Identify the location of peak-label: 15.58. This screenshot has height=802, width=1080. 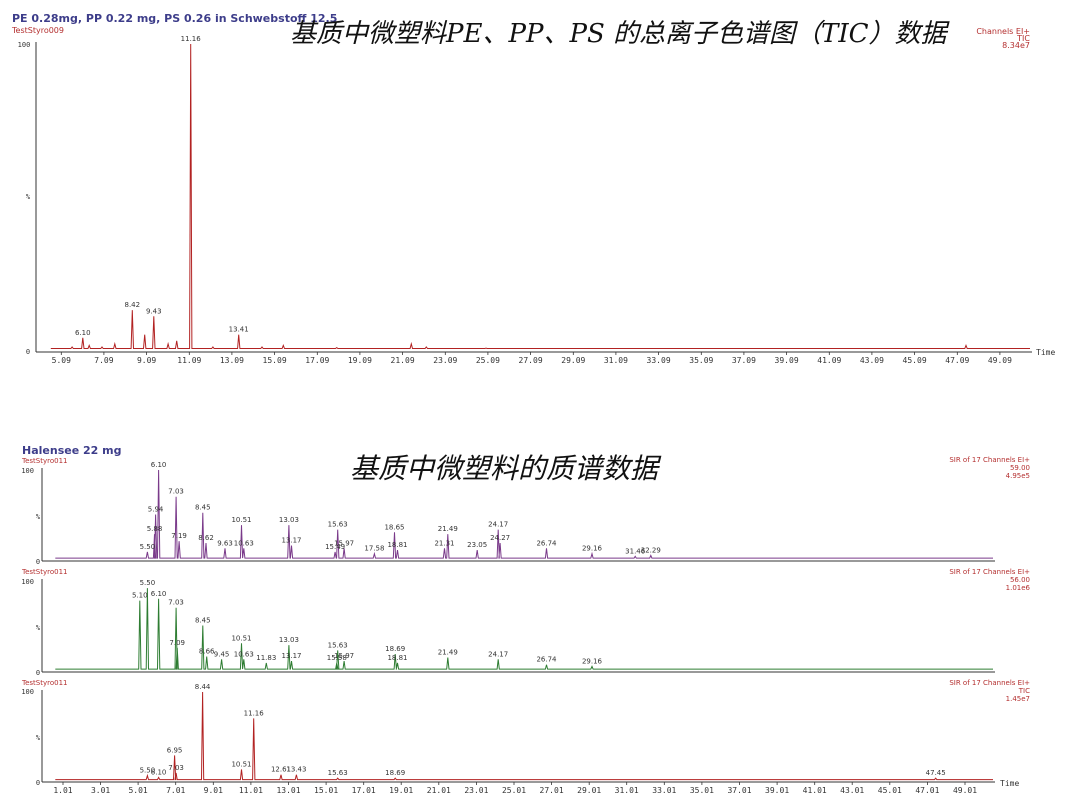
(337, 658).